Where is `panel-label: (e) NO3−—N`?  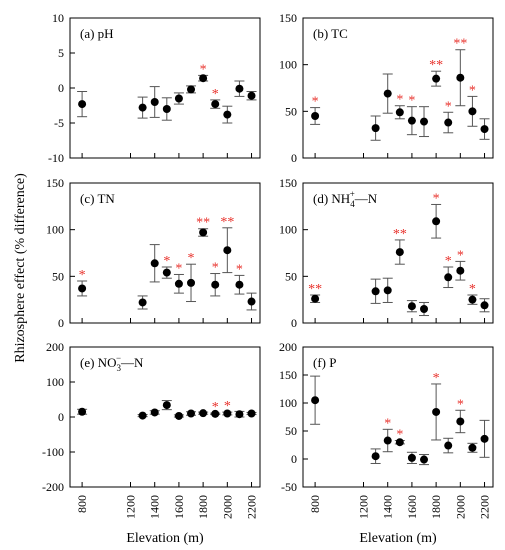 panel-label: (e) NO3−—N is located at coordinates (112, 363).